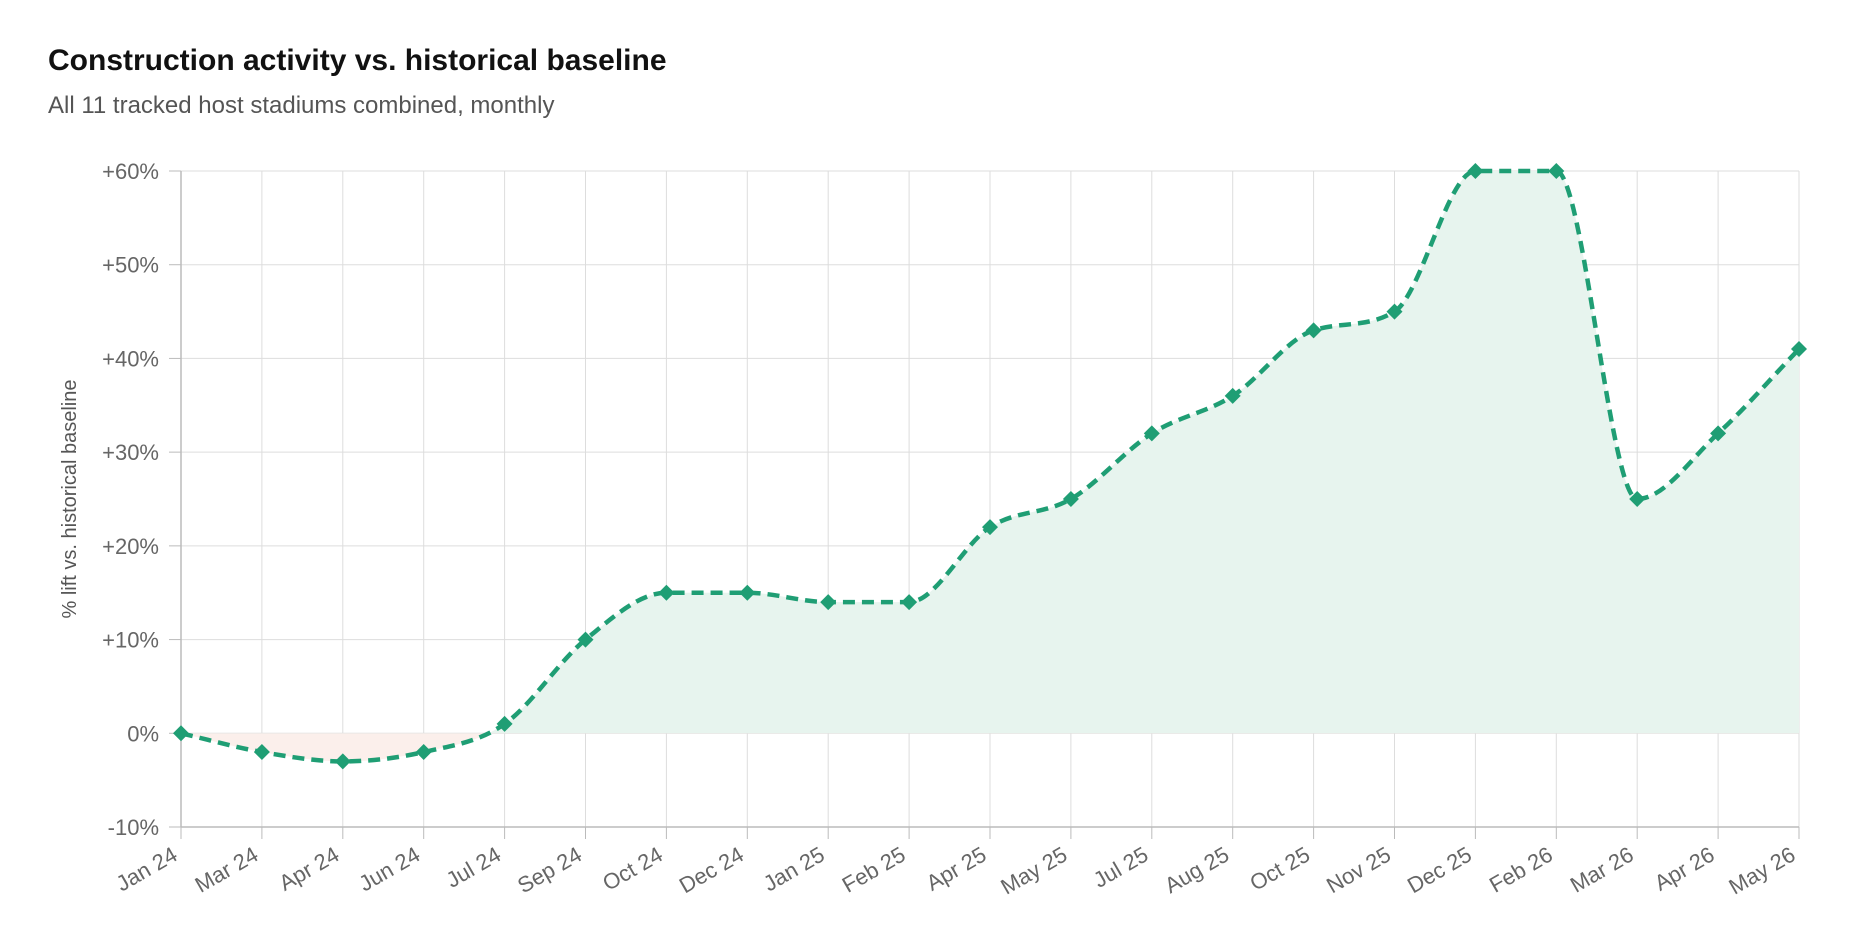 This screenshot has height=940, width=1860. Describe the element at coordinates (133, 827) in the screenshot. I see `y-tick-label: -10%` at that location.